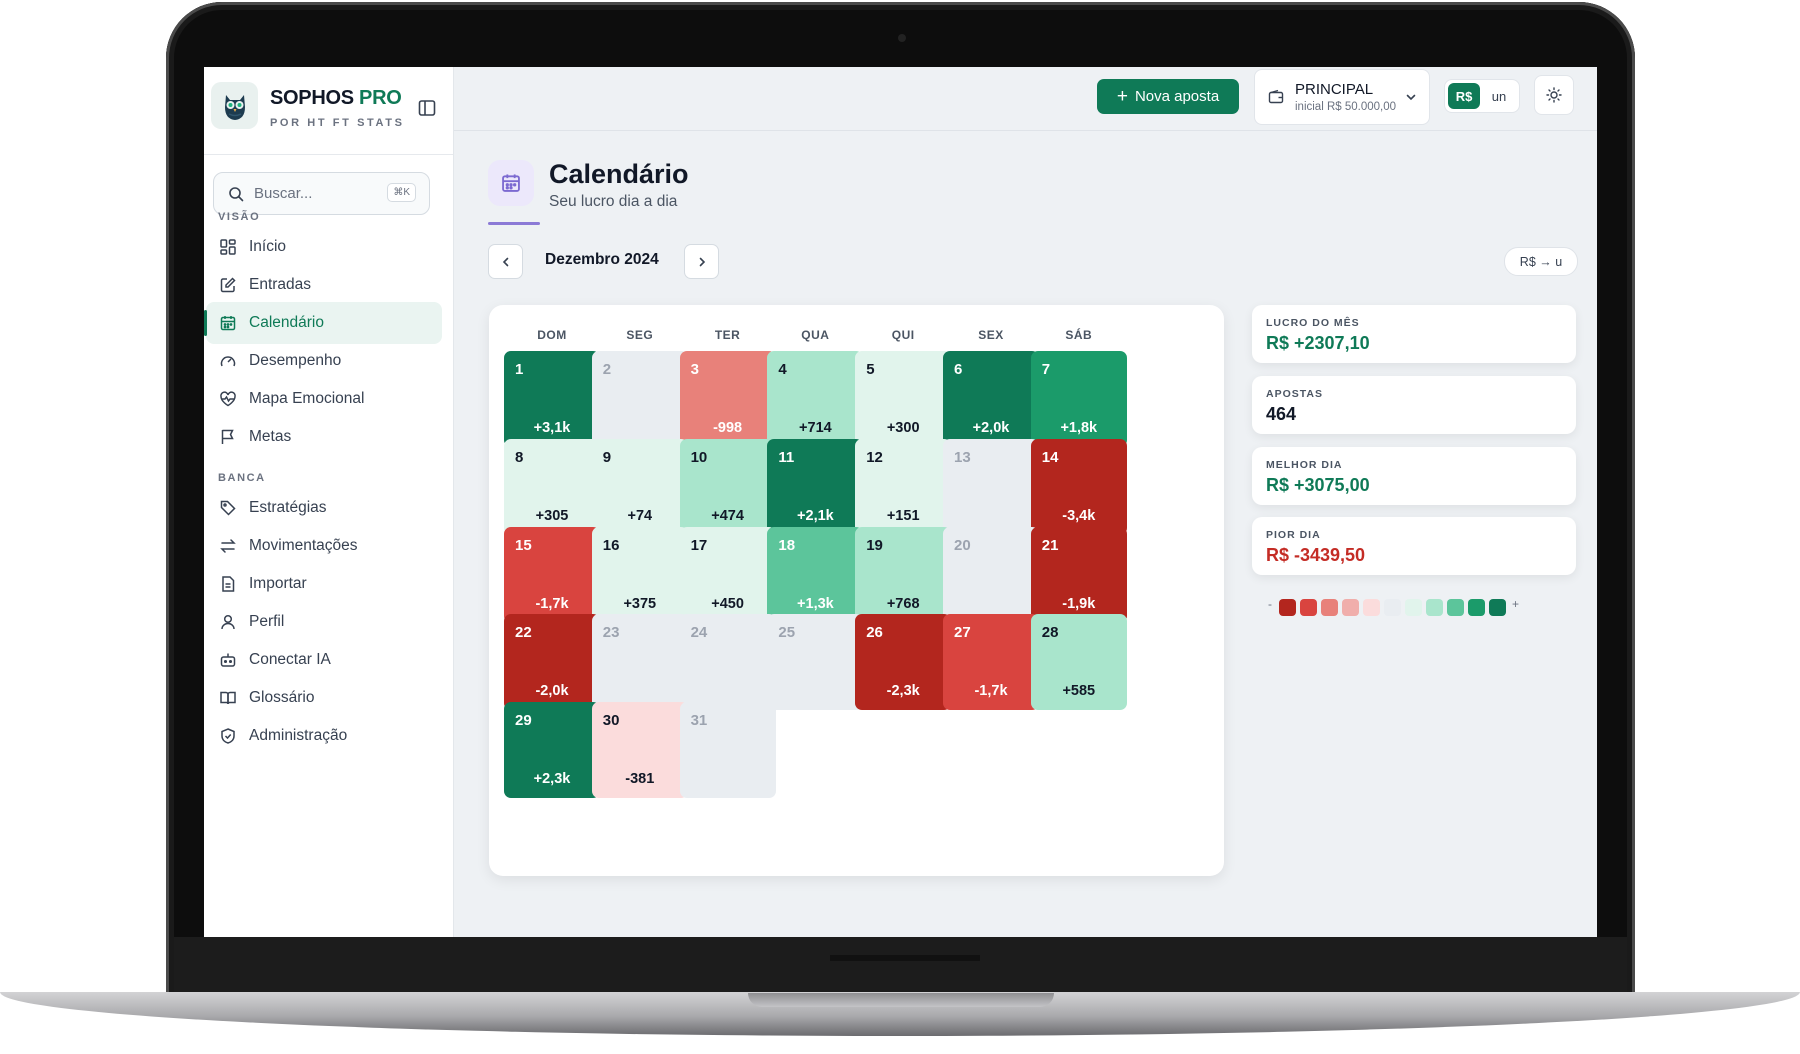 The image size is (1800, 1054). Describe the element at coordinates (1168, 96) in the screenshot. I see `new-bet-button: + Nova aposta` at that location.